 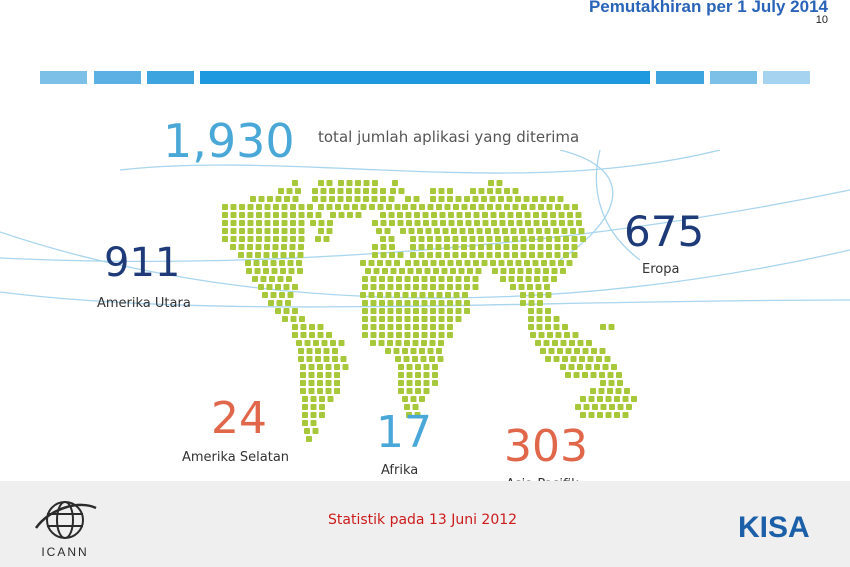 What do you see at coordinates (404, 432) in the screenshot?
I see `region-value-africa: 17` at bounding box center [404, 432].